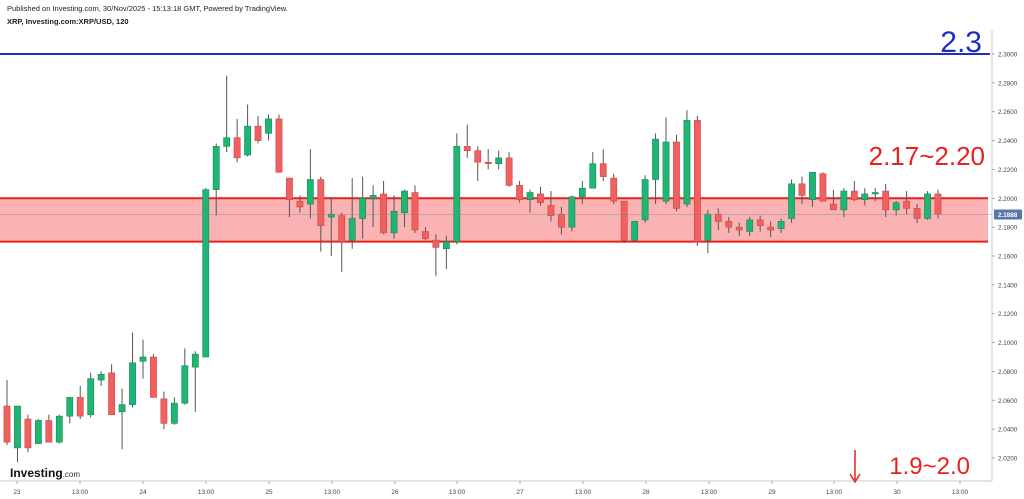  Describe the element at coordinates (1008, 343) in the screenshot. I see `y-tick-label: 2.1000` at that location.